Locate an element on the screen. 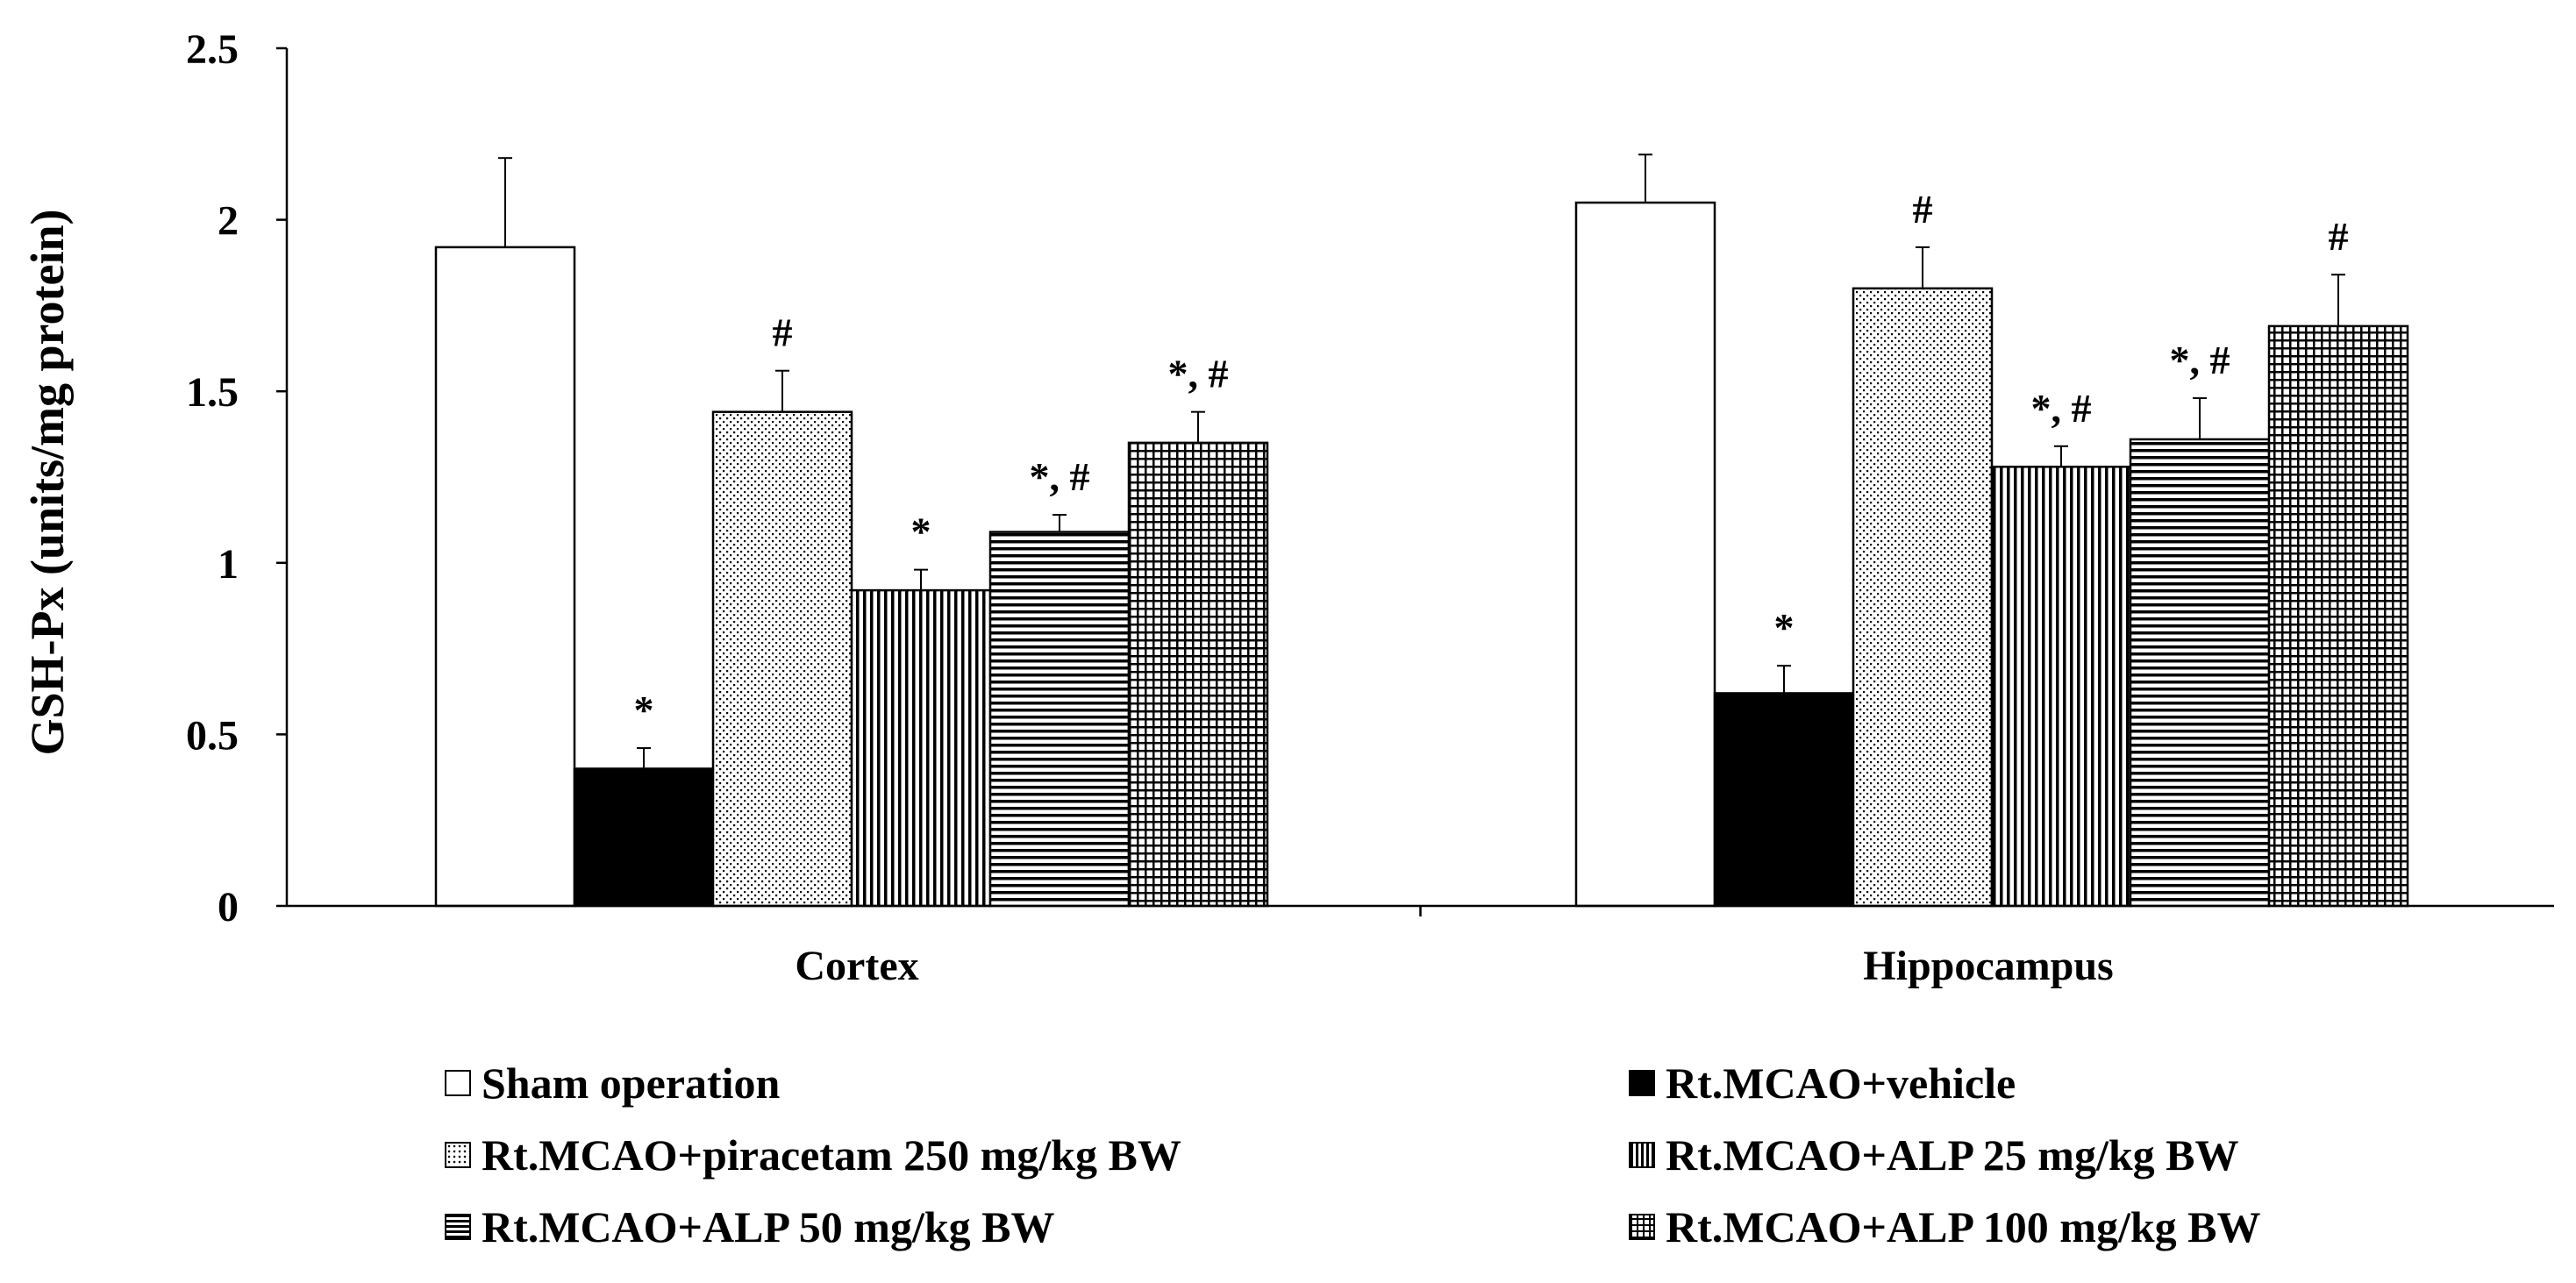  y-axis-label: GSH-Px (units/mg protein) is located at coordinates (48, 482).